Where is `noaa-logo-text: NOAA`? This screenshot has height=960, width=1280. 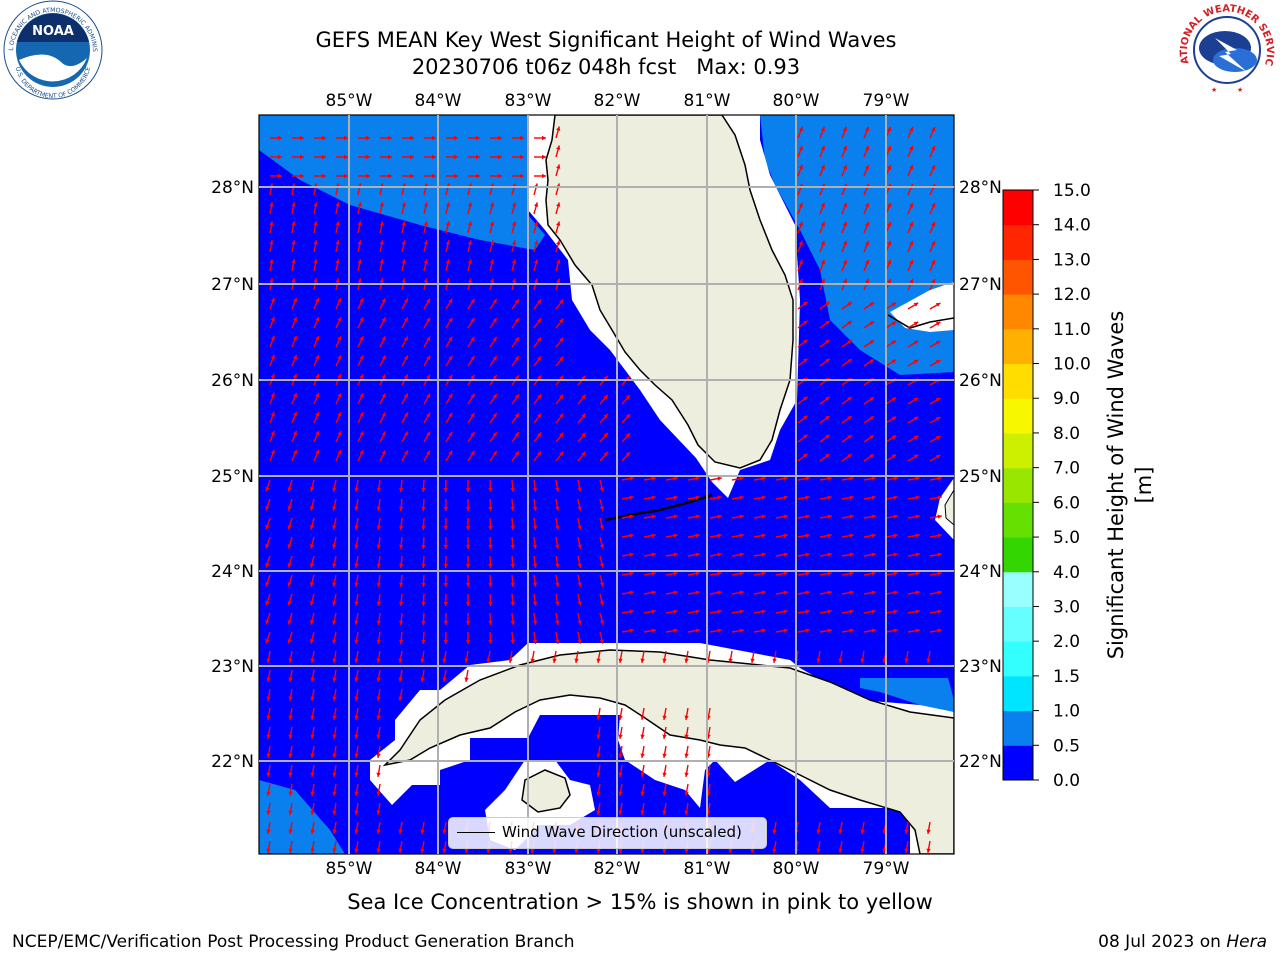 noaa-logo-text: NOAA is located at coordinates (53, 31).